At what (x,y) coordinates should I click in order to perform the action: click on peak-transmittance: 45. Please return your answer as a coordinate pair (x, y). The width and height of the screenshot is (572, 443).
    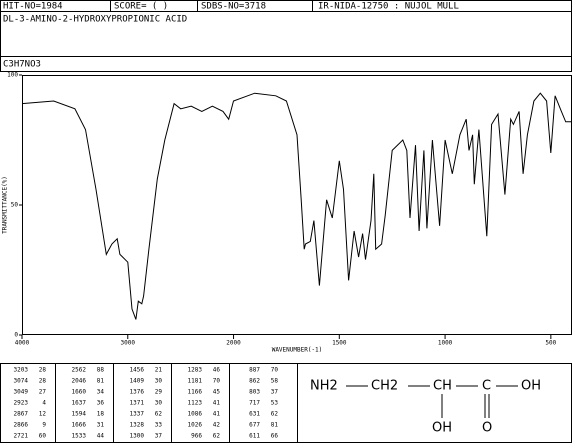
    Looking at the image, I should click on (217, 392).